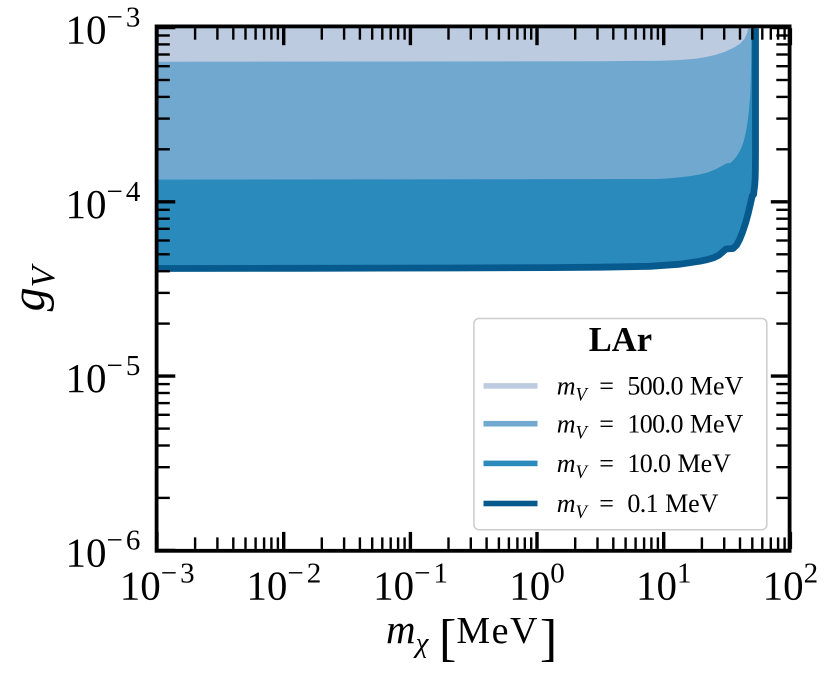 The image size is (830, 675). What do you see at coordinates (620, 340) in the screenshot?
I see `svg-text: LAr` at bounding box center [620, 340].